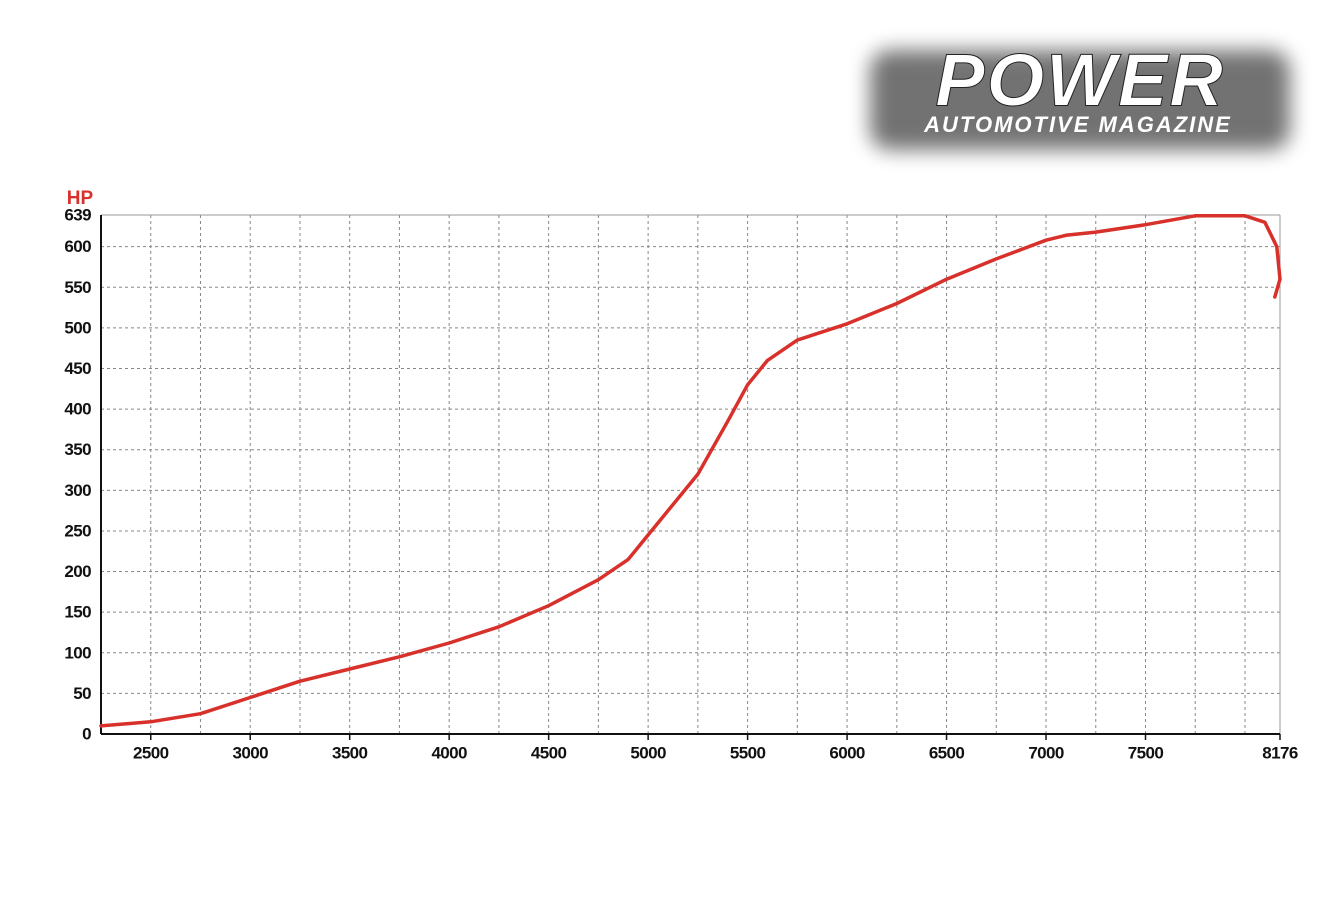  Describe the element at coordinates (1077, 124) in the screenshot. I see `logo-subtitle: AUTOMOTIVE MAGAZINE` at that location.